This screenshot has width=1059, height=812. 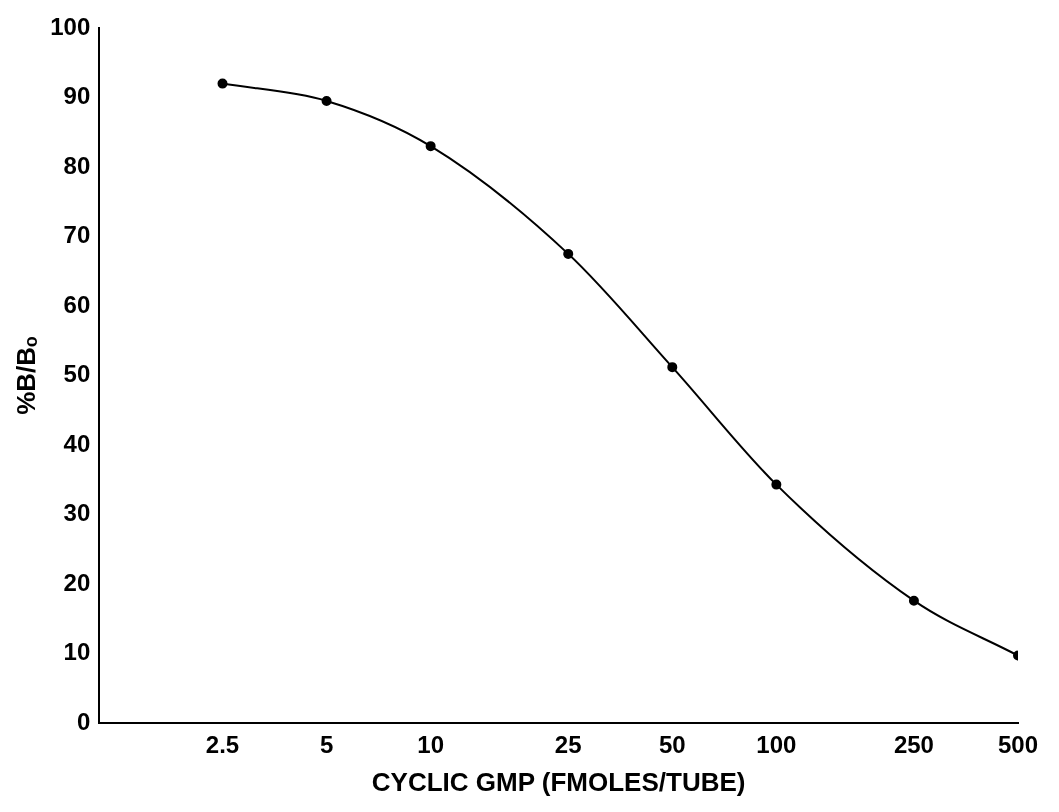 What do you see at coordinates (77, 652) in the screenshot?
I see `y-tick-label: 10` at bounding box center [77, 652].